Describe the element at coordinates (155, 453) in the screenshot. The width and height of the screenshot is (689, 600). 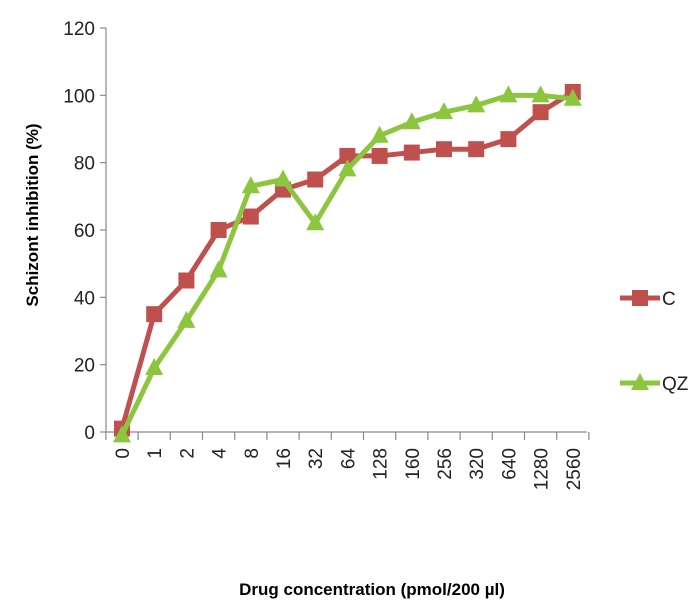
I see `x-tick-label: 1` at that location.